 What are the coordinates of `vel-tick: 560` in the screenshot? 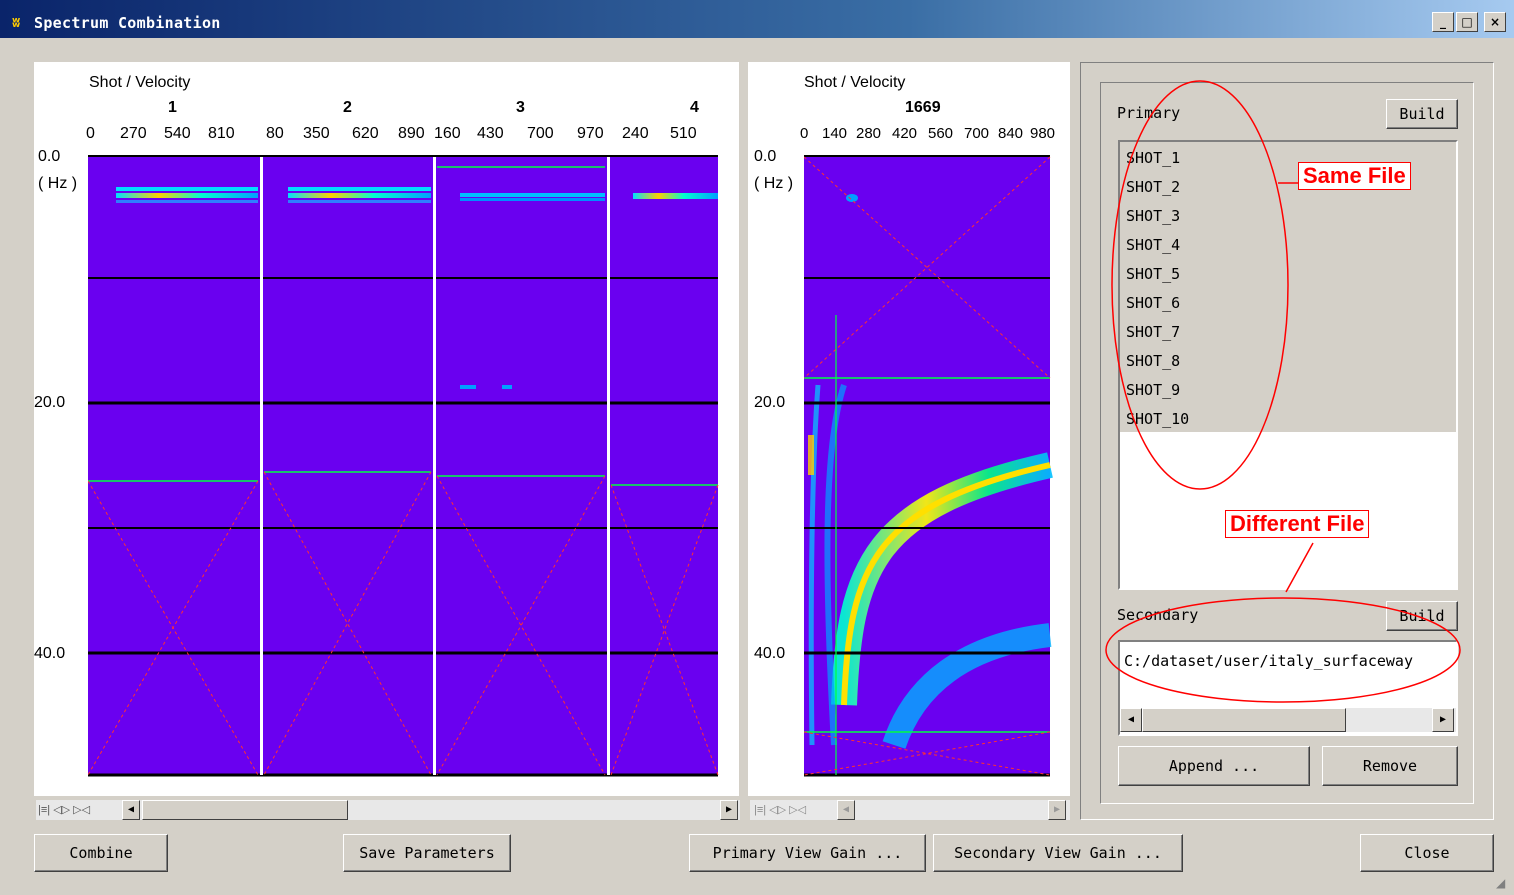 It's located at (941, 133).